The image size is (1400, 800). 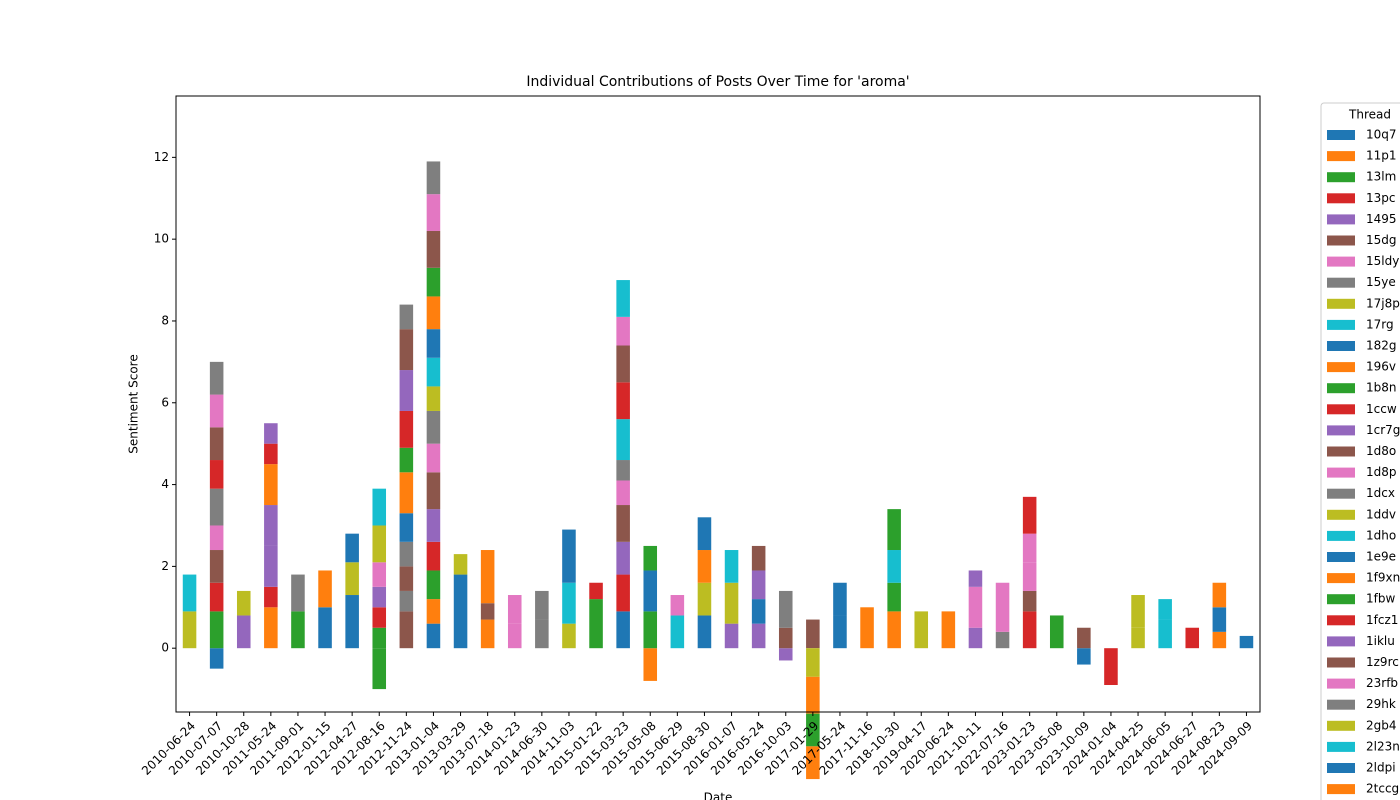 I want to click on y-tick-label: 0, so click(x=165, y=648).